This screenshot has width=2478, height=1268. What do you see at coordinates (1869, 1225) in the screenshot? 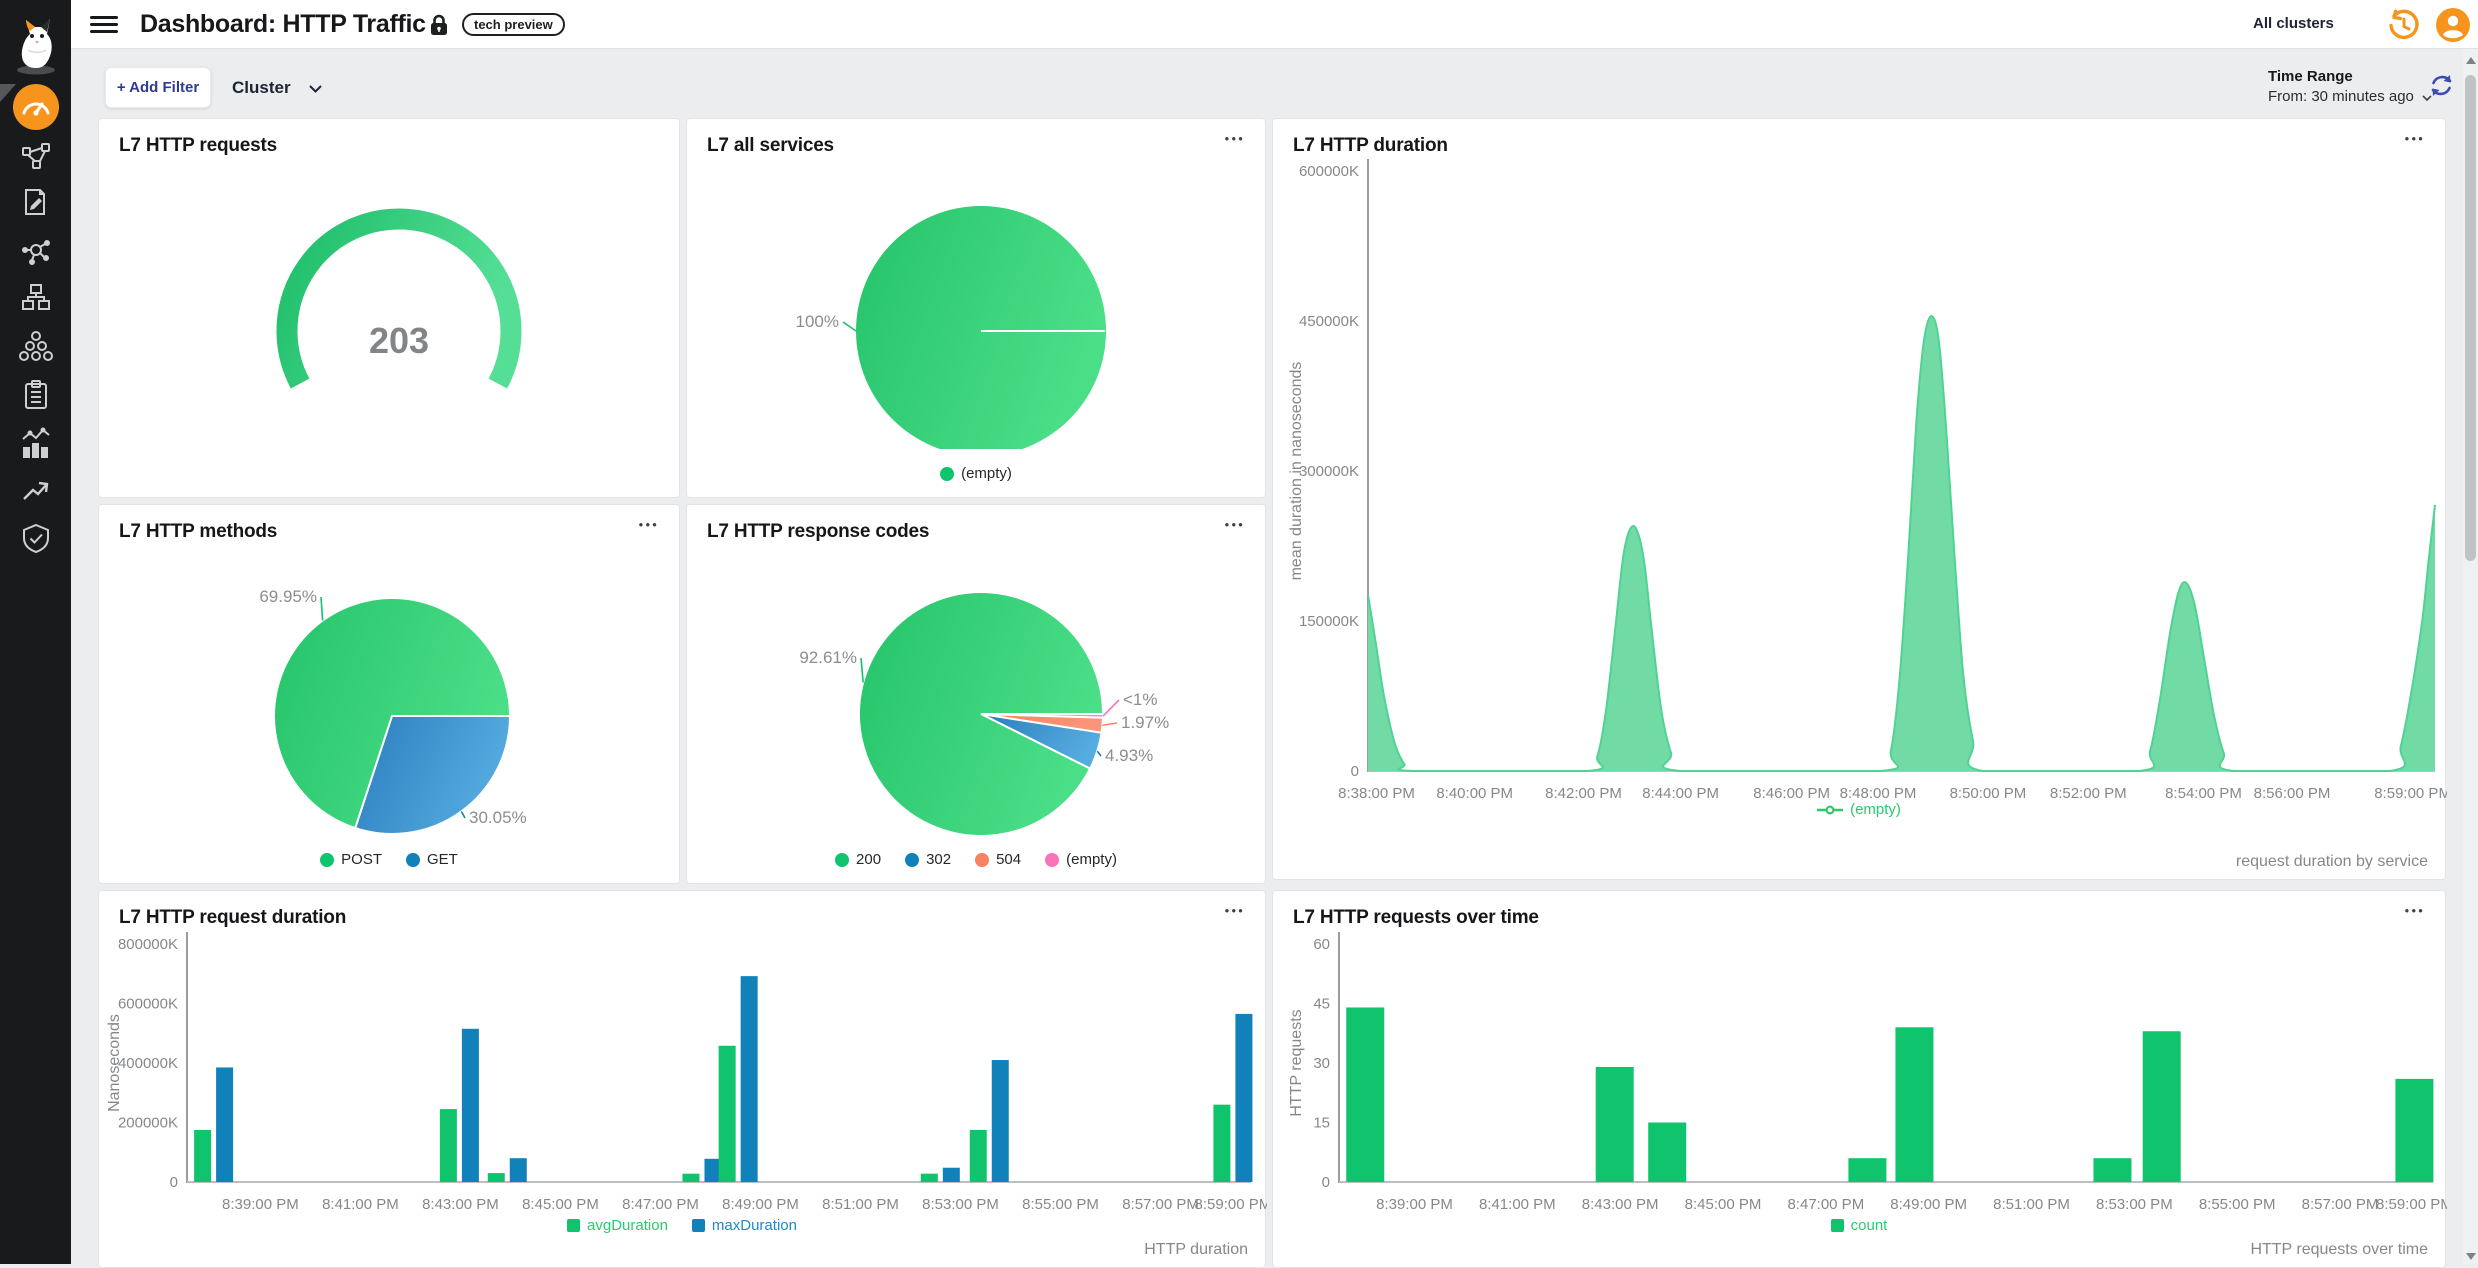
I see `legend-label: count` at bounding box center [1869, 1225].